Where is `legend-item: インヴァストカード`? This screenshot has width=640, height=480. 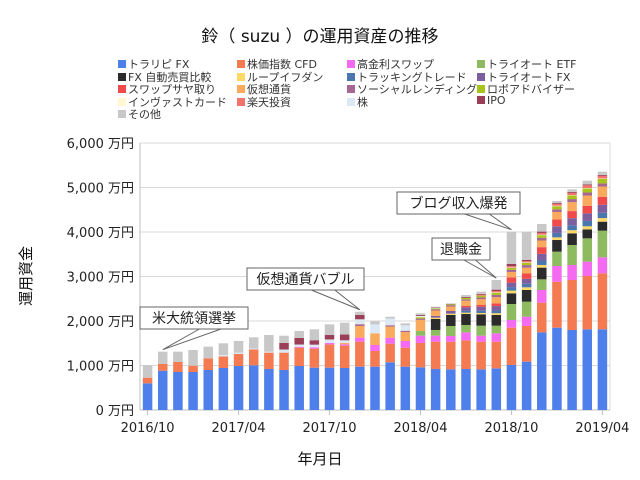
legend-item: インヴァストカード is located at coordinates (172, 102).